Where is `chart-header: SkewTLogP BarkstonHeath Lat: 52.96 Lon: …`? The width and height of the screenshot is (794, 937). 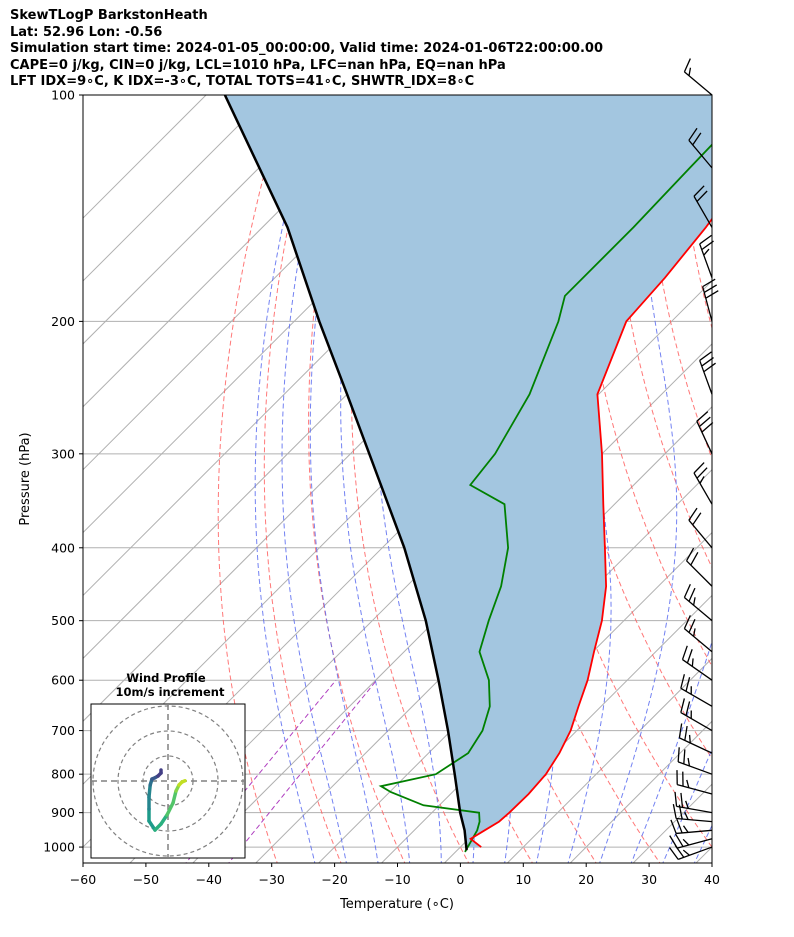
chart-header: SkewTLogP BarkstonHeath Lat: 52.96 Lon: … is located at coordinates (306, 49).